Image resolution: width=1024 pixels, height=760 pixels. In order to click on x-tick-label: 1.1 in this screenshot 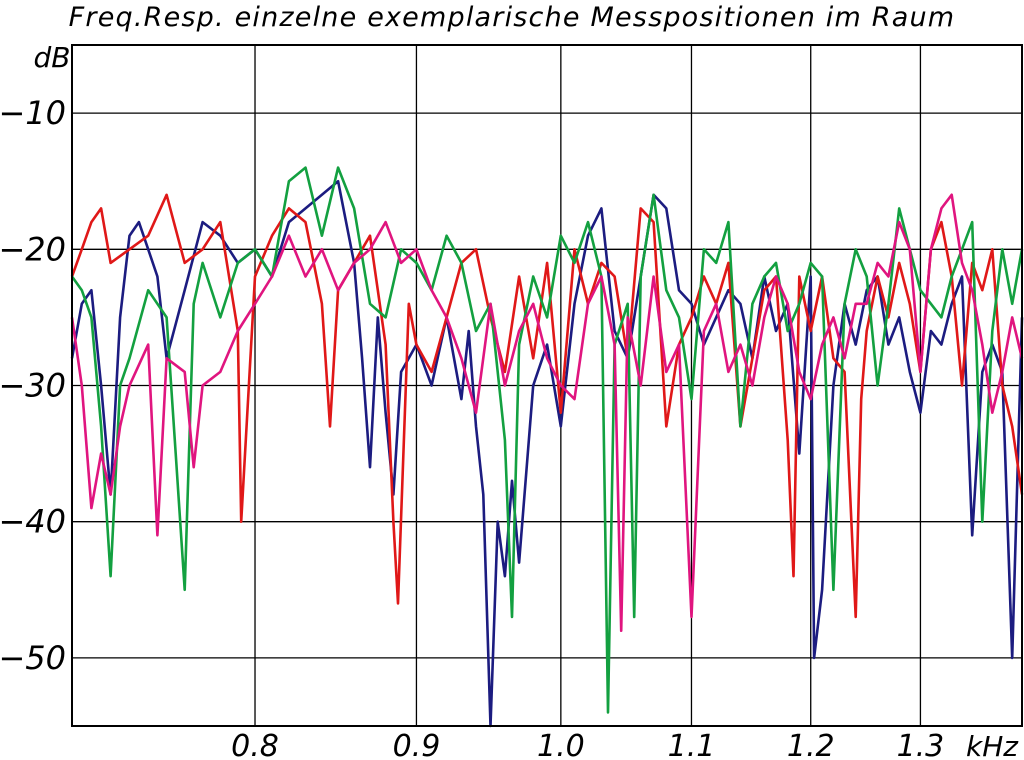, I will do `click(692, 744)`.